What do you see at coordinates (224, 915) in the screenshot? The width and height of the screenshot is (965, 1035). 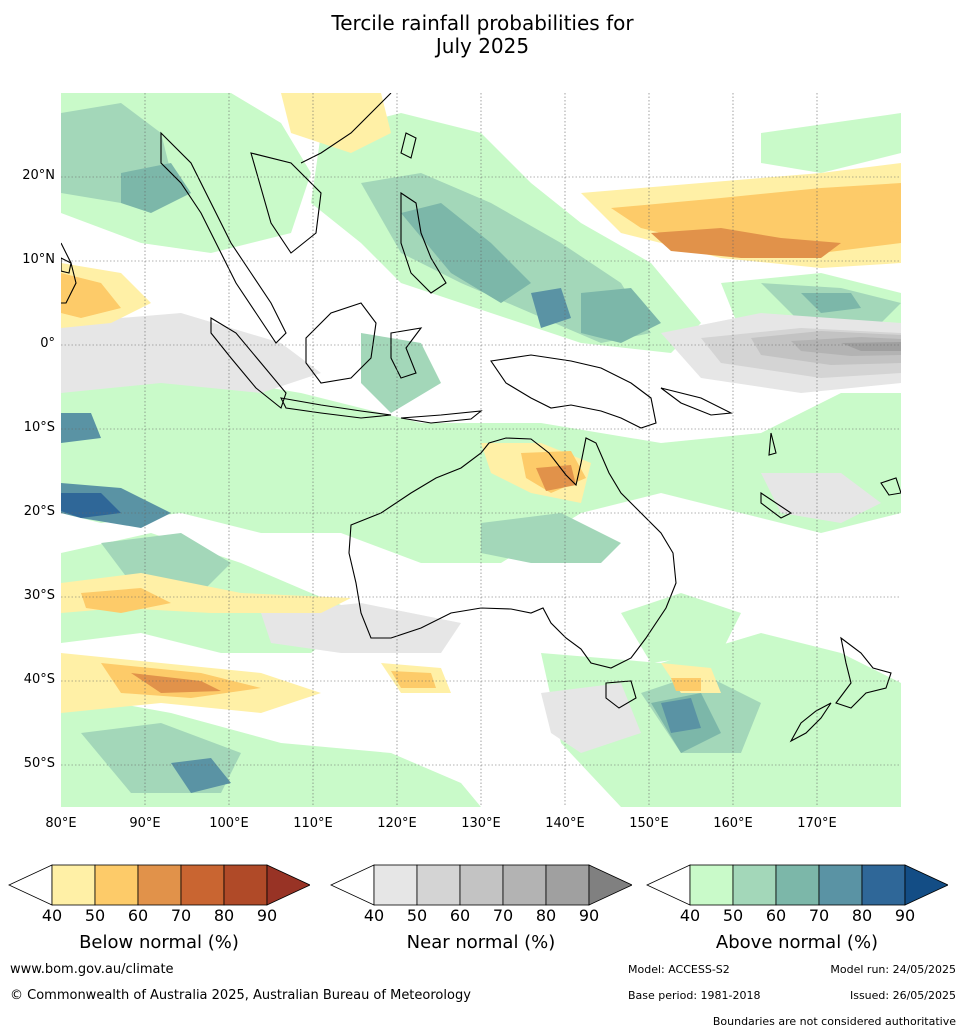 I see `below-colorbar-tick-label: 80` at bounding box center [224, 915].